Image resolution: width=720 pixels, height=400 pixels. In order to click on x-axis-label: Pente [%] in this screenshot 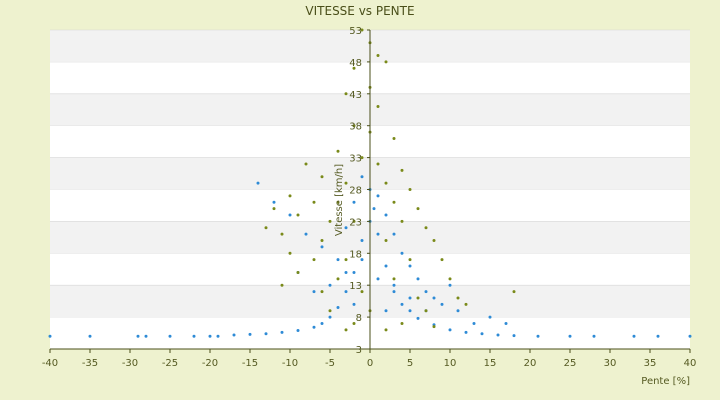, I will do `click(665, 381)`.